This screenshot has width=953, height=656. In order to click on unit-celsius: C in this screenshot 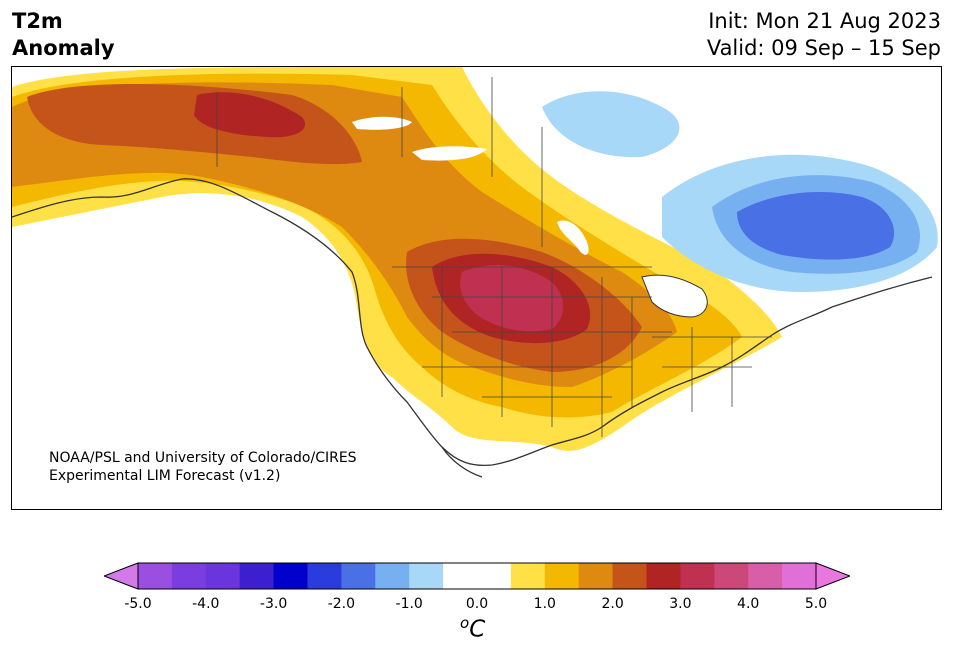, I will do `click(477, 629)`.